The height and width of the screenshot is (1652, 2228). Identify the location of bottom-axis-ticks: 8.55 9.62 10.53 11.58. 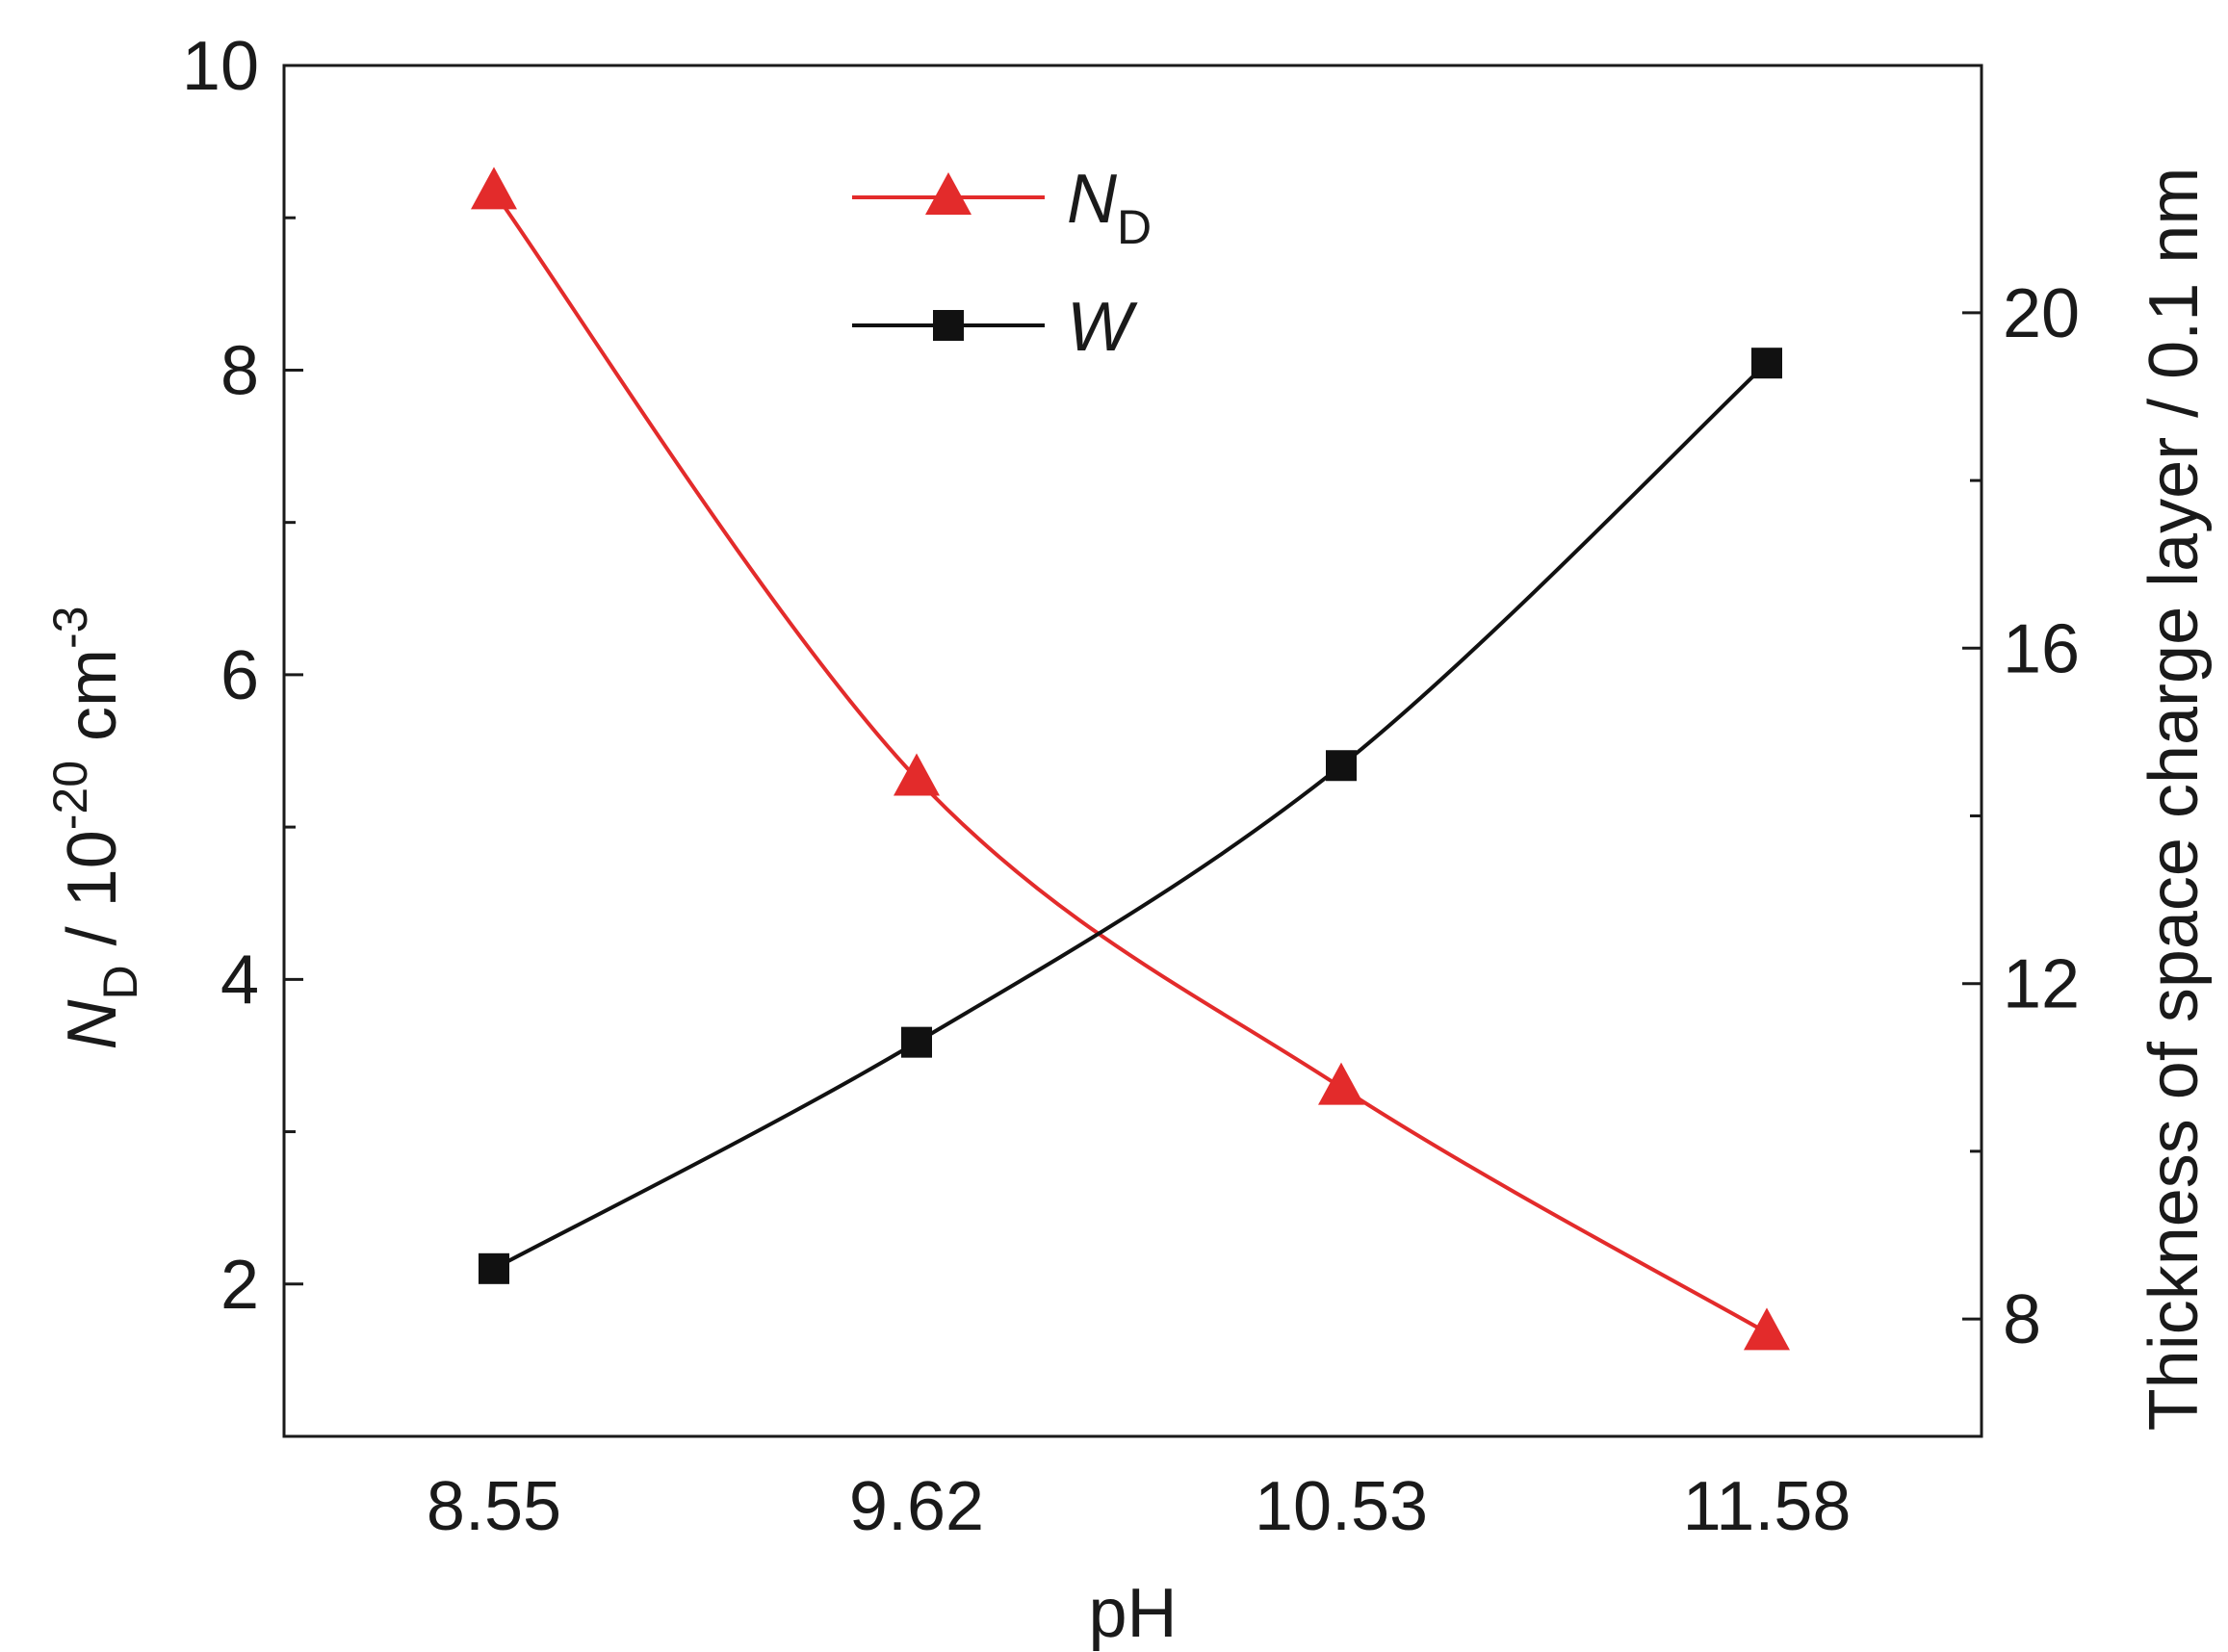
(1139, 1506).